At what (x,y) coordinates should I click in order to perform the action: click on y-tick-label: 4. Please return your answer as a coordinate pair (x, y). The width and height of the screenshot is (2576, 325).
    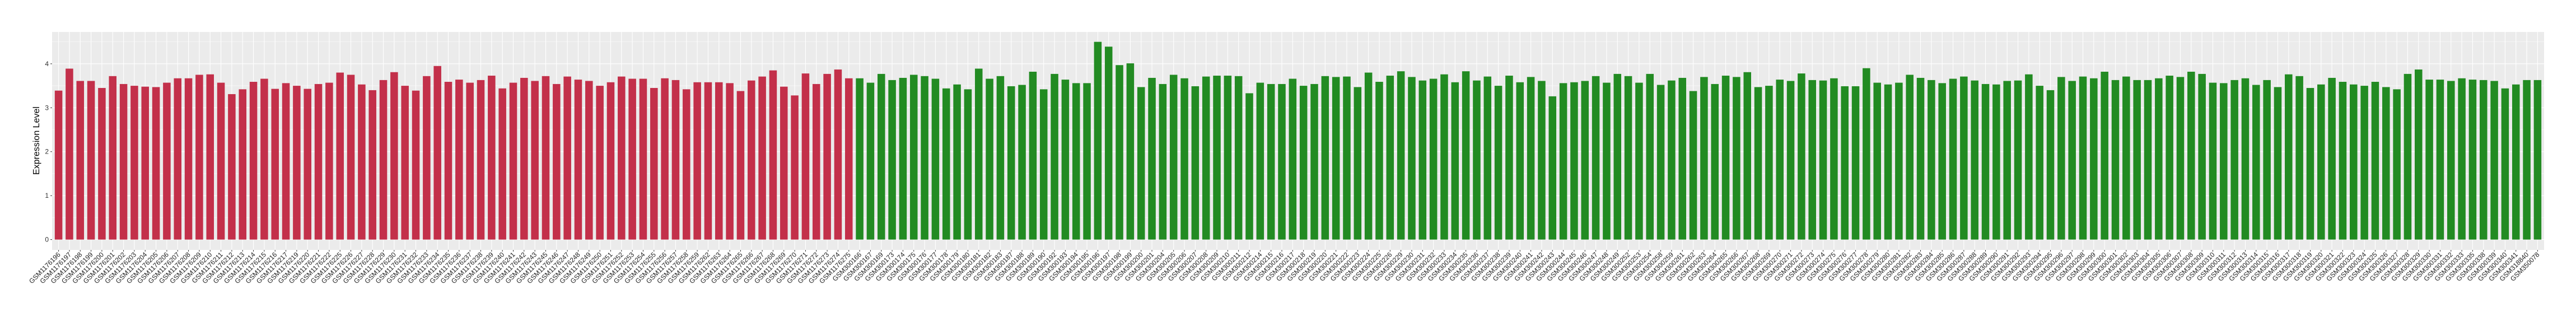
    Looking at the image, I should click on (47, 64).